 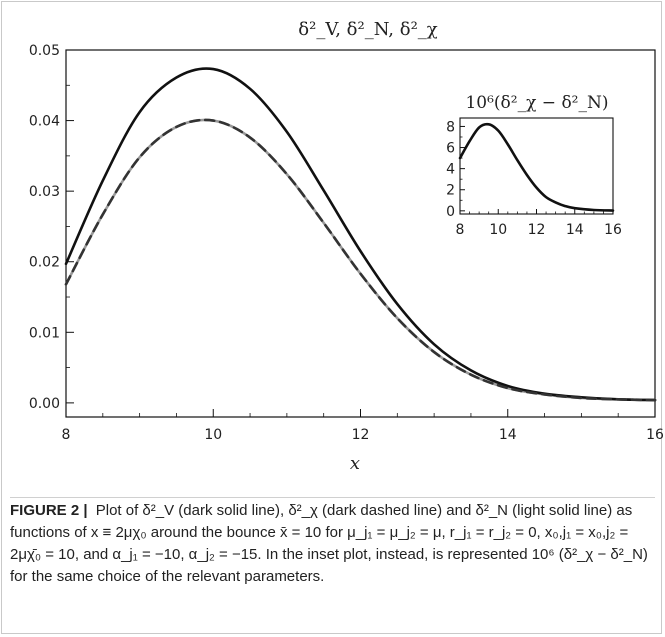 What do you see at coordinates (44, 404) in the screenshot?
I see `main-y-tick-label: 0.00` at bounding box center [44, 404].